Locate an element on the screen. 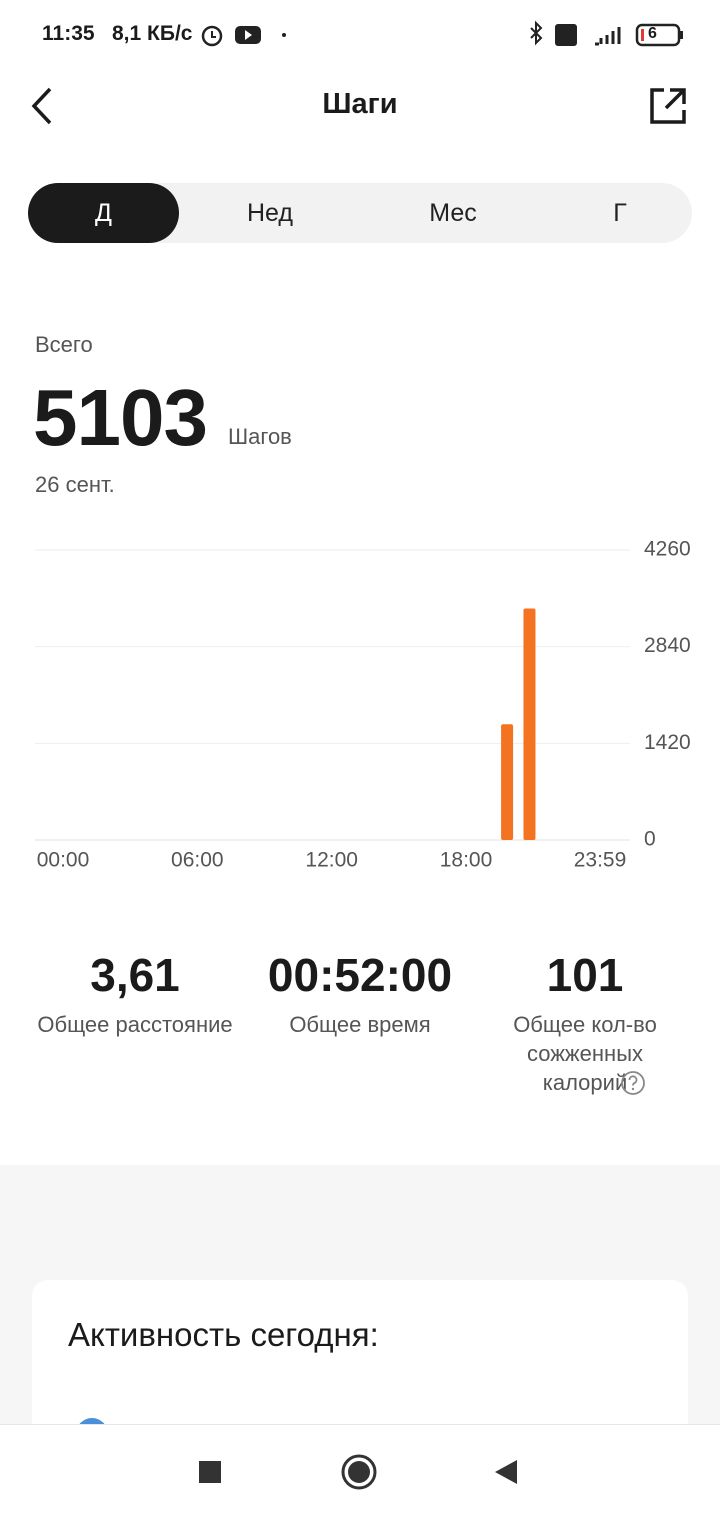 This screenshot has width=720, height=1520. nav-buttons is located at coordinates (360, 1472).